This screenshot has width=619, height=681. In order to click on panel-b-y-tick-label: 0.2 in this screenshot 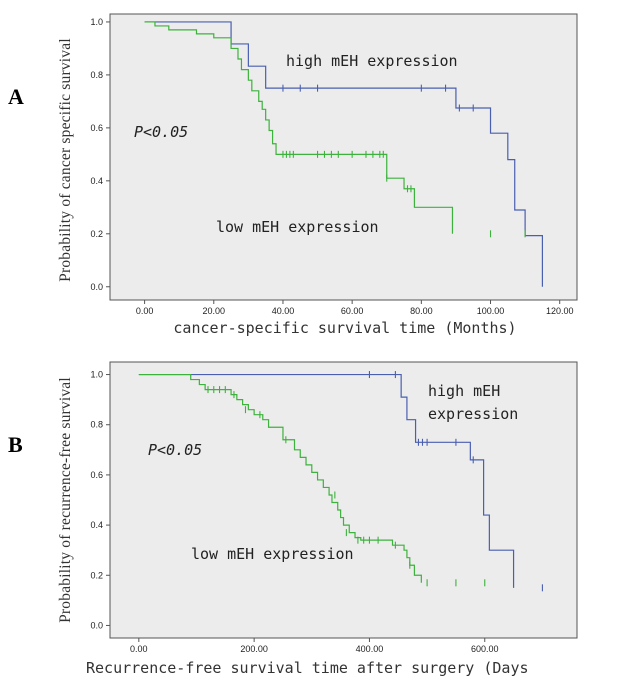, I will do `click(96, 575)`.